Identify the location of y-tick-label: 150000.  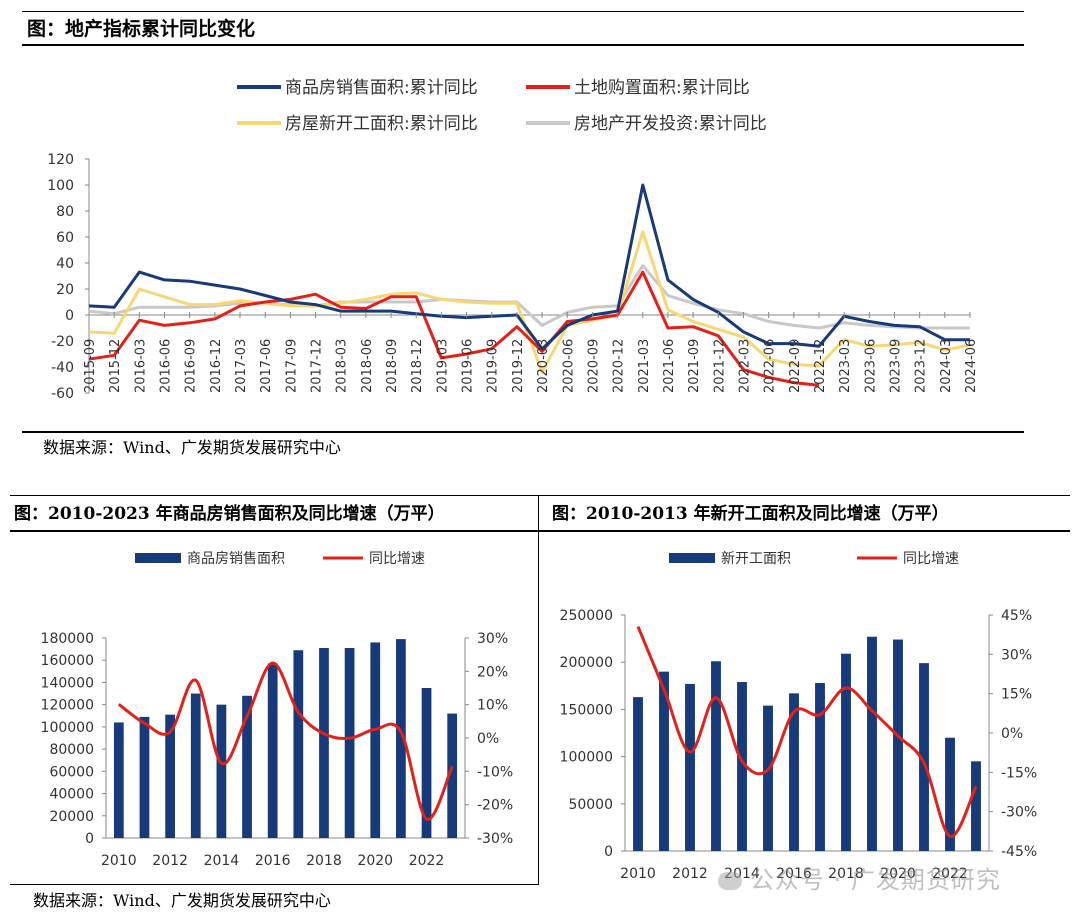
(586, 710).